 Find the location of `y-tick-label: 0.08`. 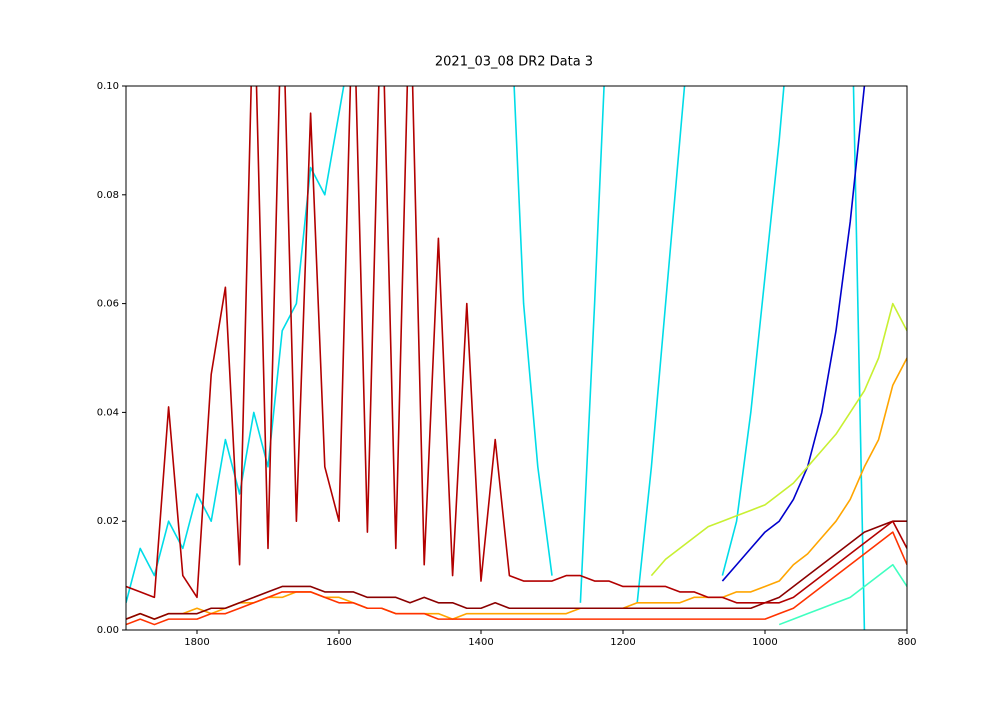

y-tick-label: 0.08 is located at coordinates (108, 195).